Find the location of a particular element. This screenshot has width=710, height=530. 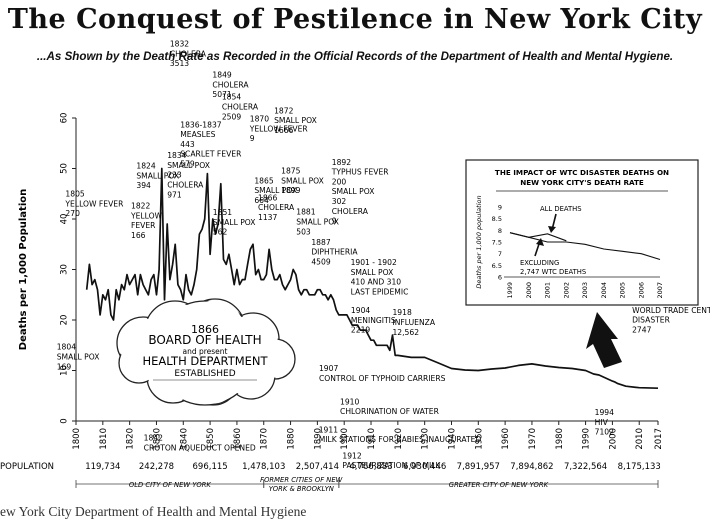

x-tick-label: 1930 is located at coordinates (426, 439).